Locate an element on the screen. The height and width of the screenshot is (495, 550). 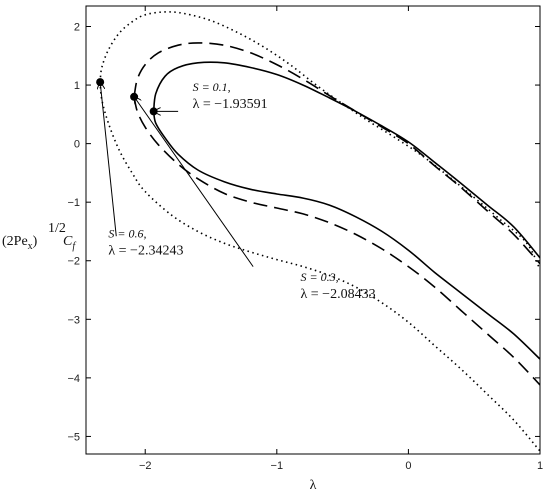
svg-text: (2Pex) is located at coordinates (20, 243).